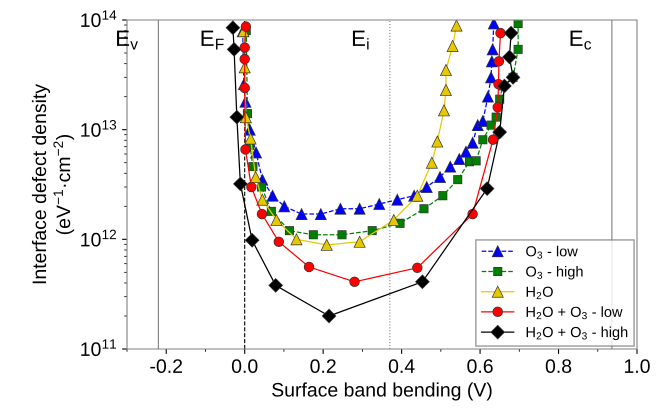 This screenshot has height=413, width=656. Describe the element at coordinates (98, 19) in the screenshot. I see `y-tick-label: 10$^{14}$` at that location.